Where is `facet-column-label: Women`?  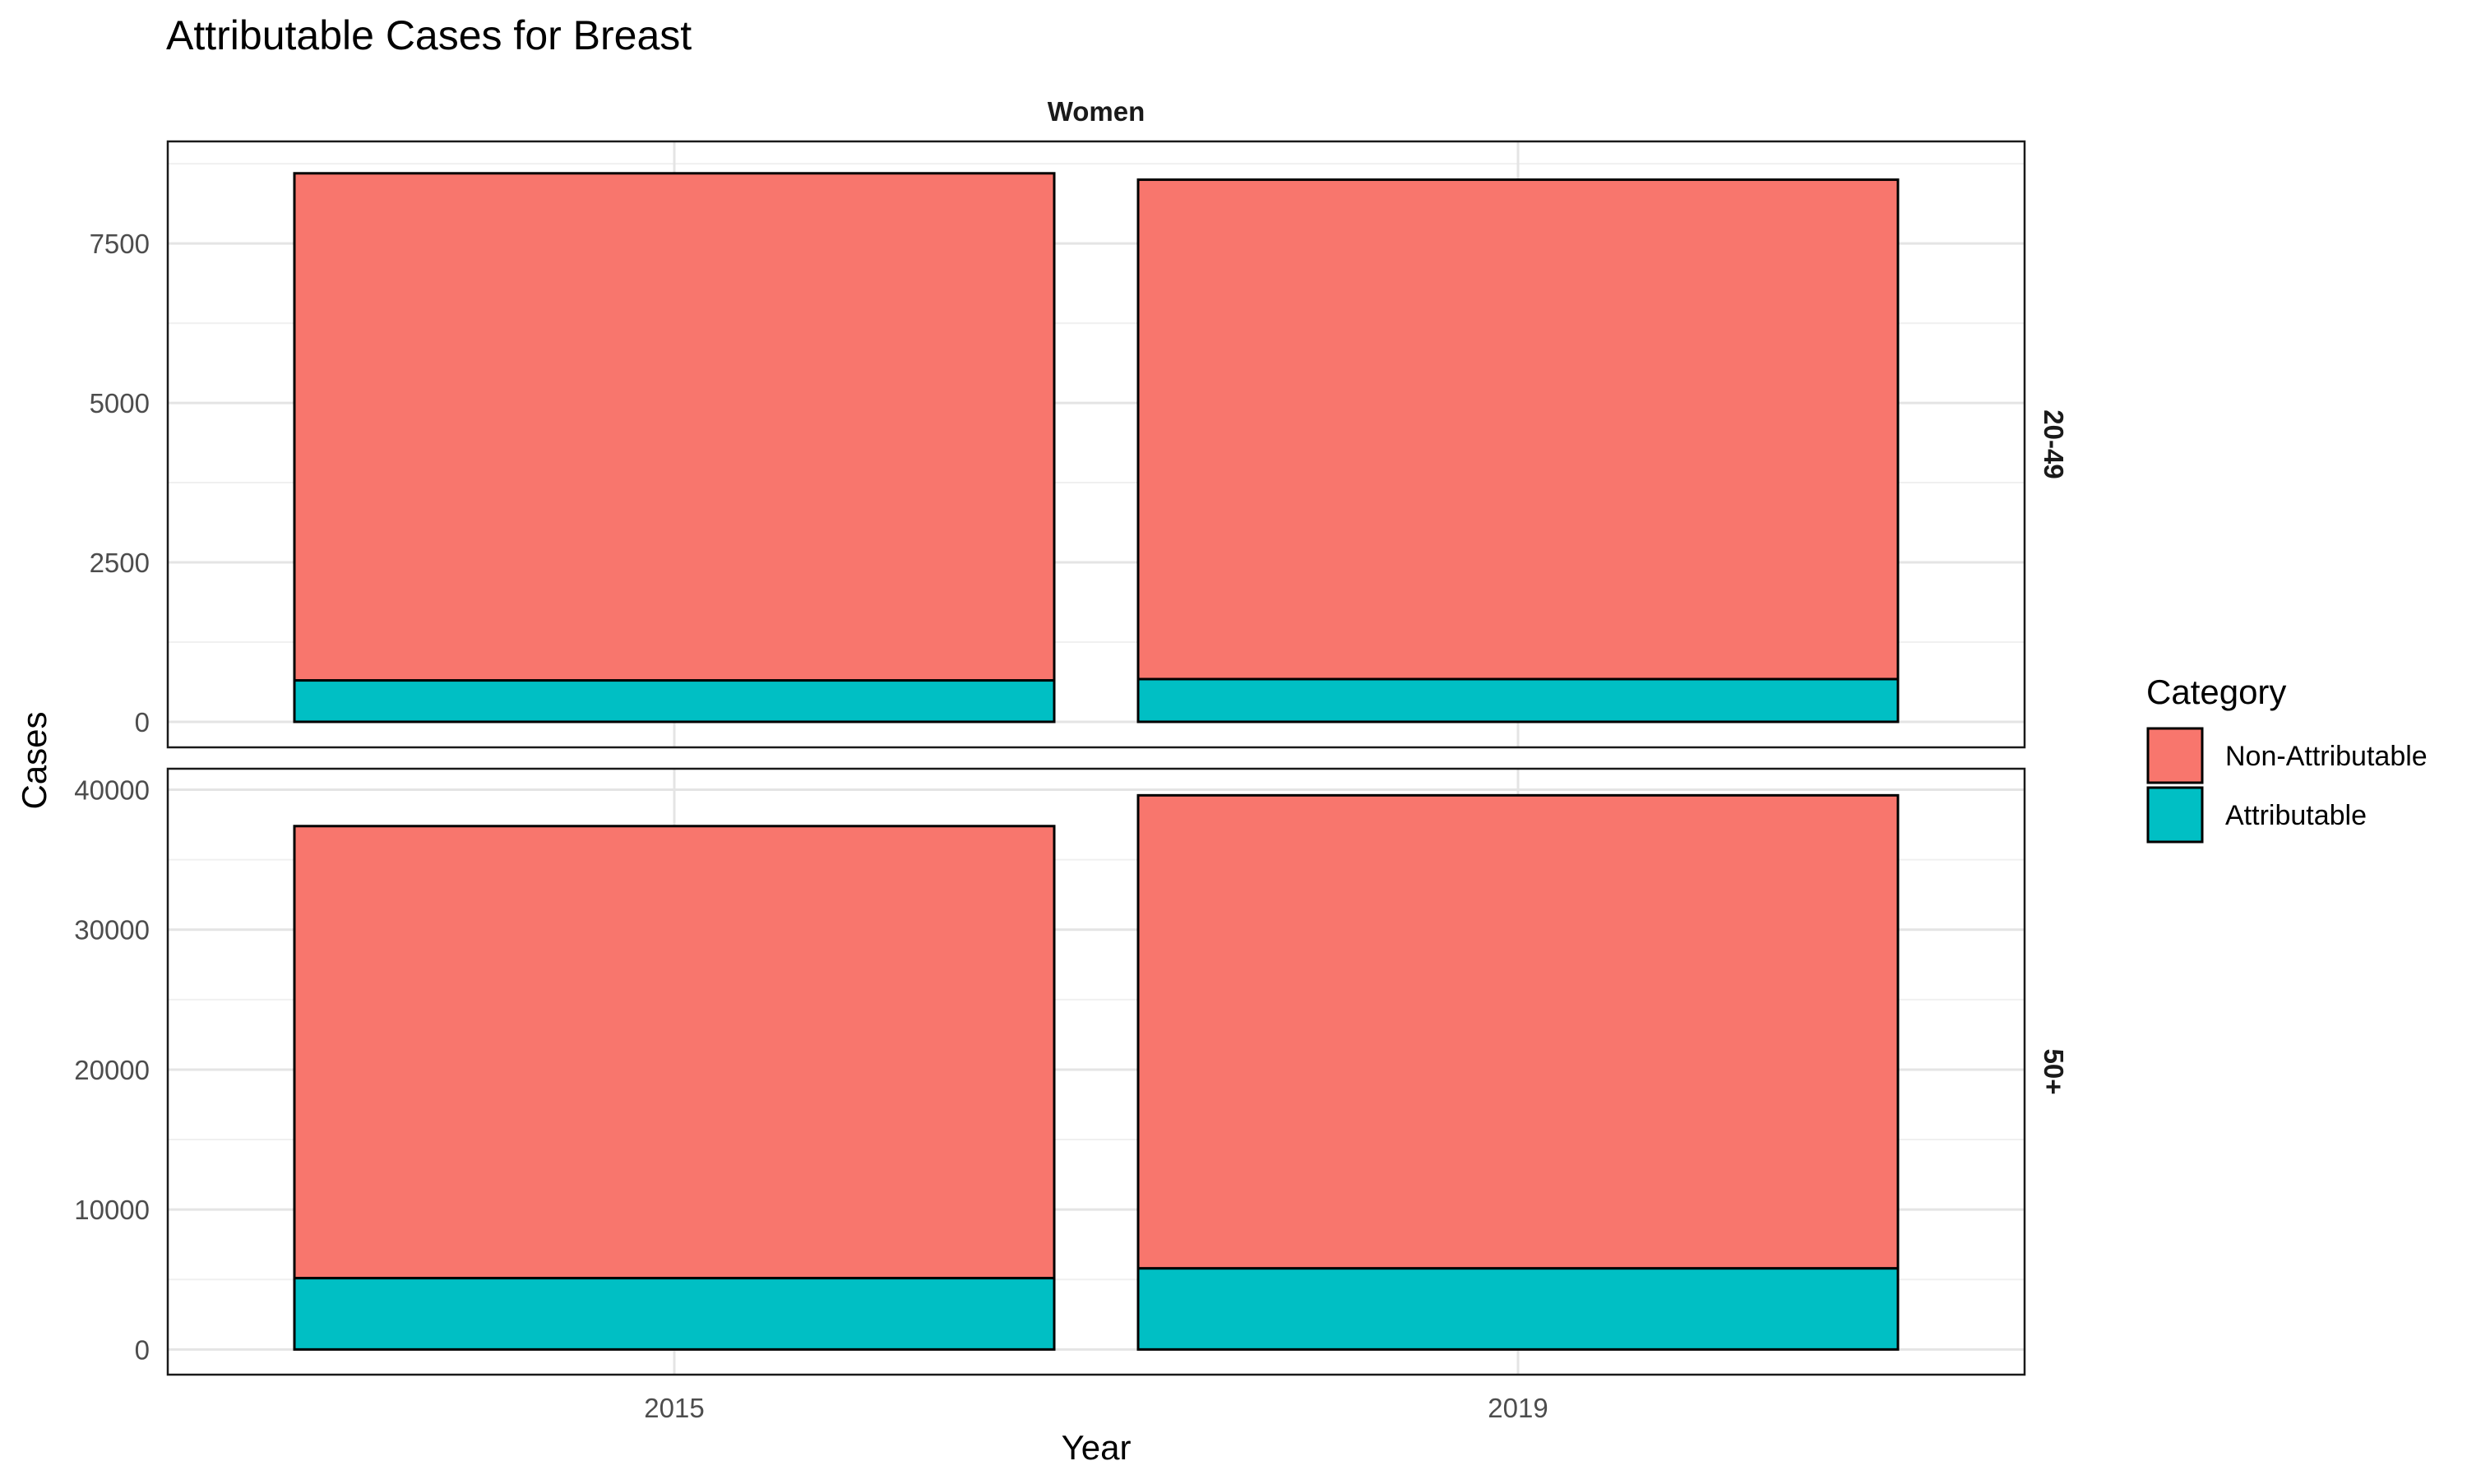
facet-column-label: Women is located at coordinates (1097, 112).